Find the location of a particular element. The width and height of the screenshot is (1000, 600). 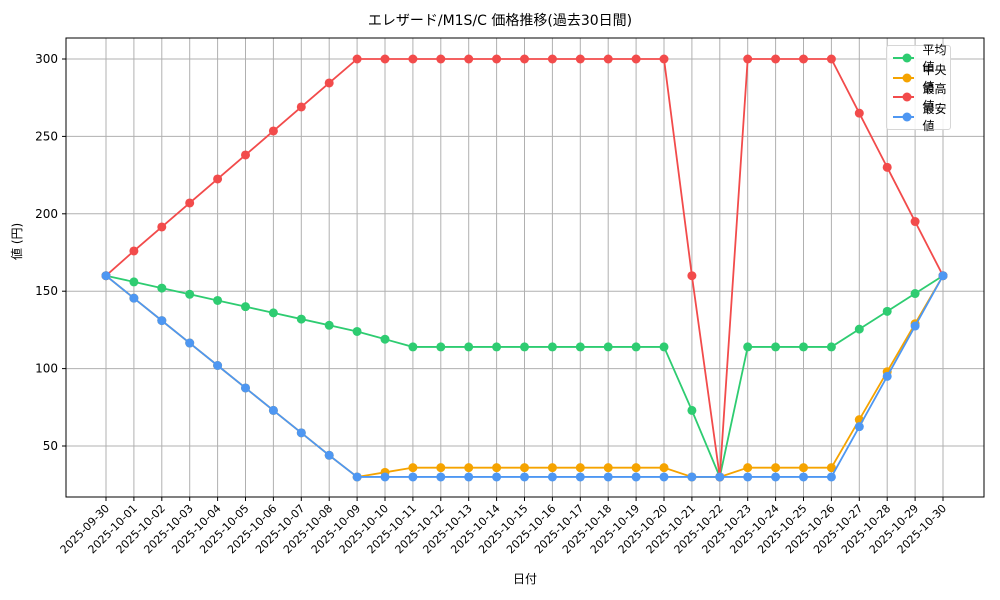

y-tick-label: 50 is located at coordinates (50, 446).